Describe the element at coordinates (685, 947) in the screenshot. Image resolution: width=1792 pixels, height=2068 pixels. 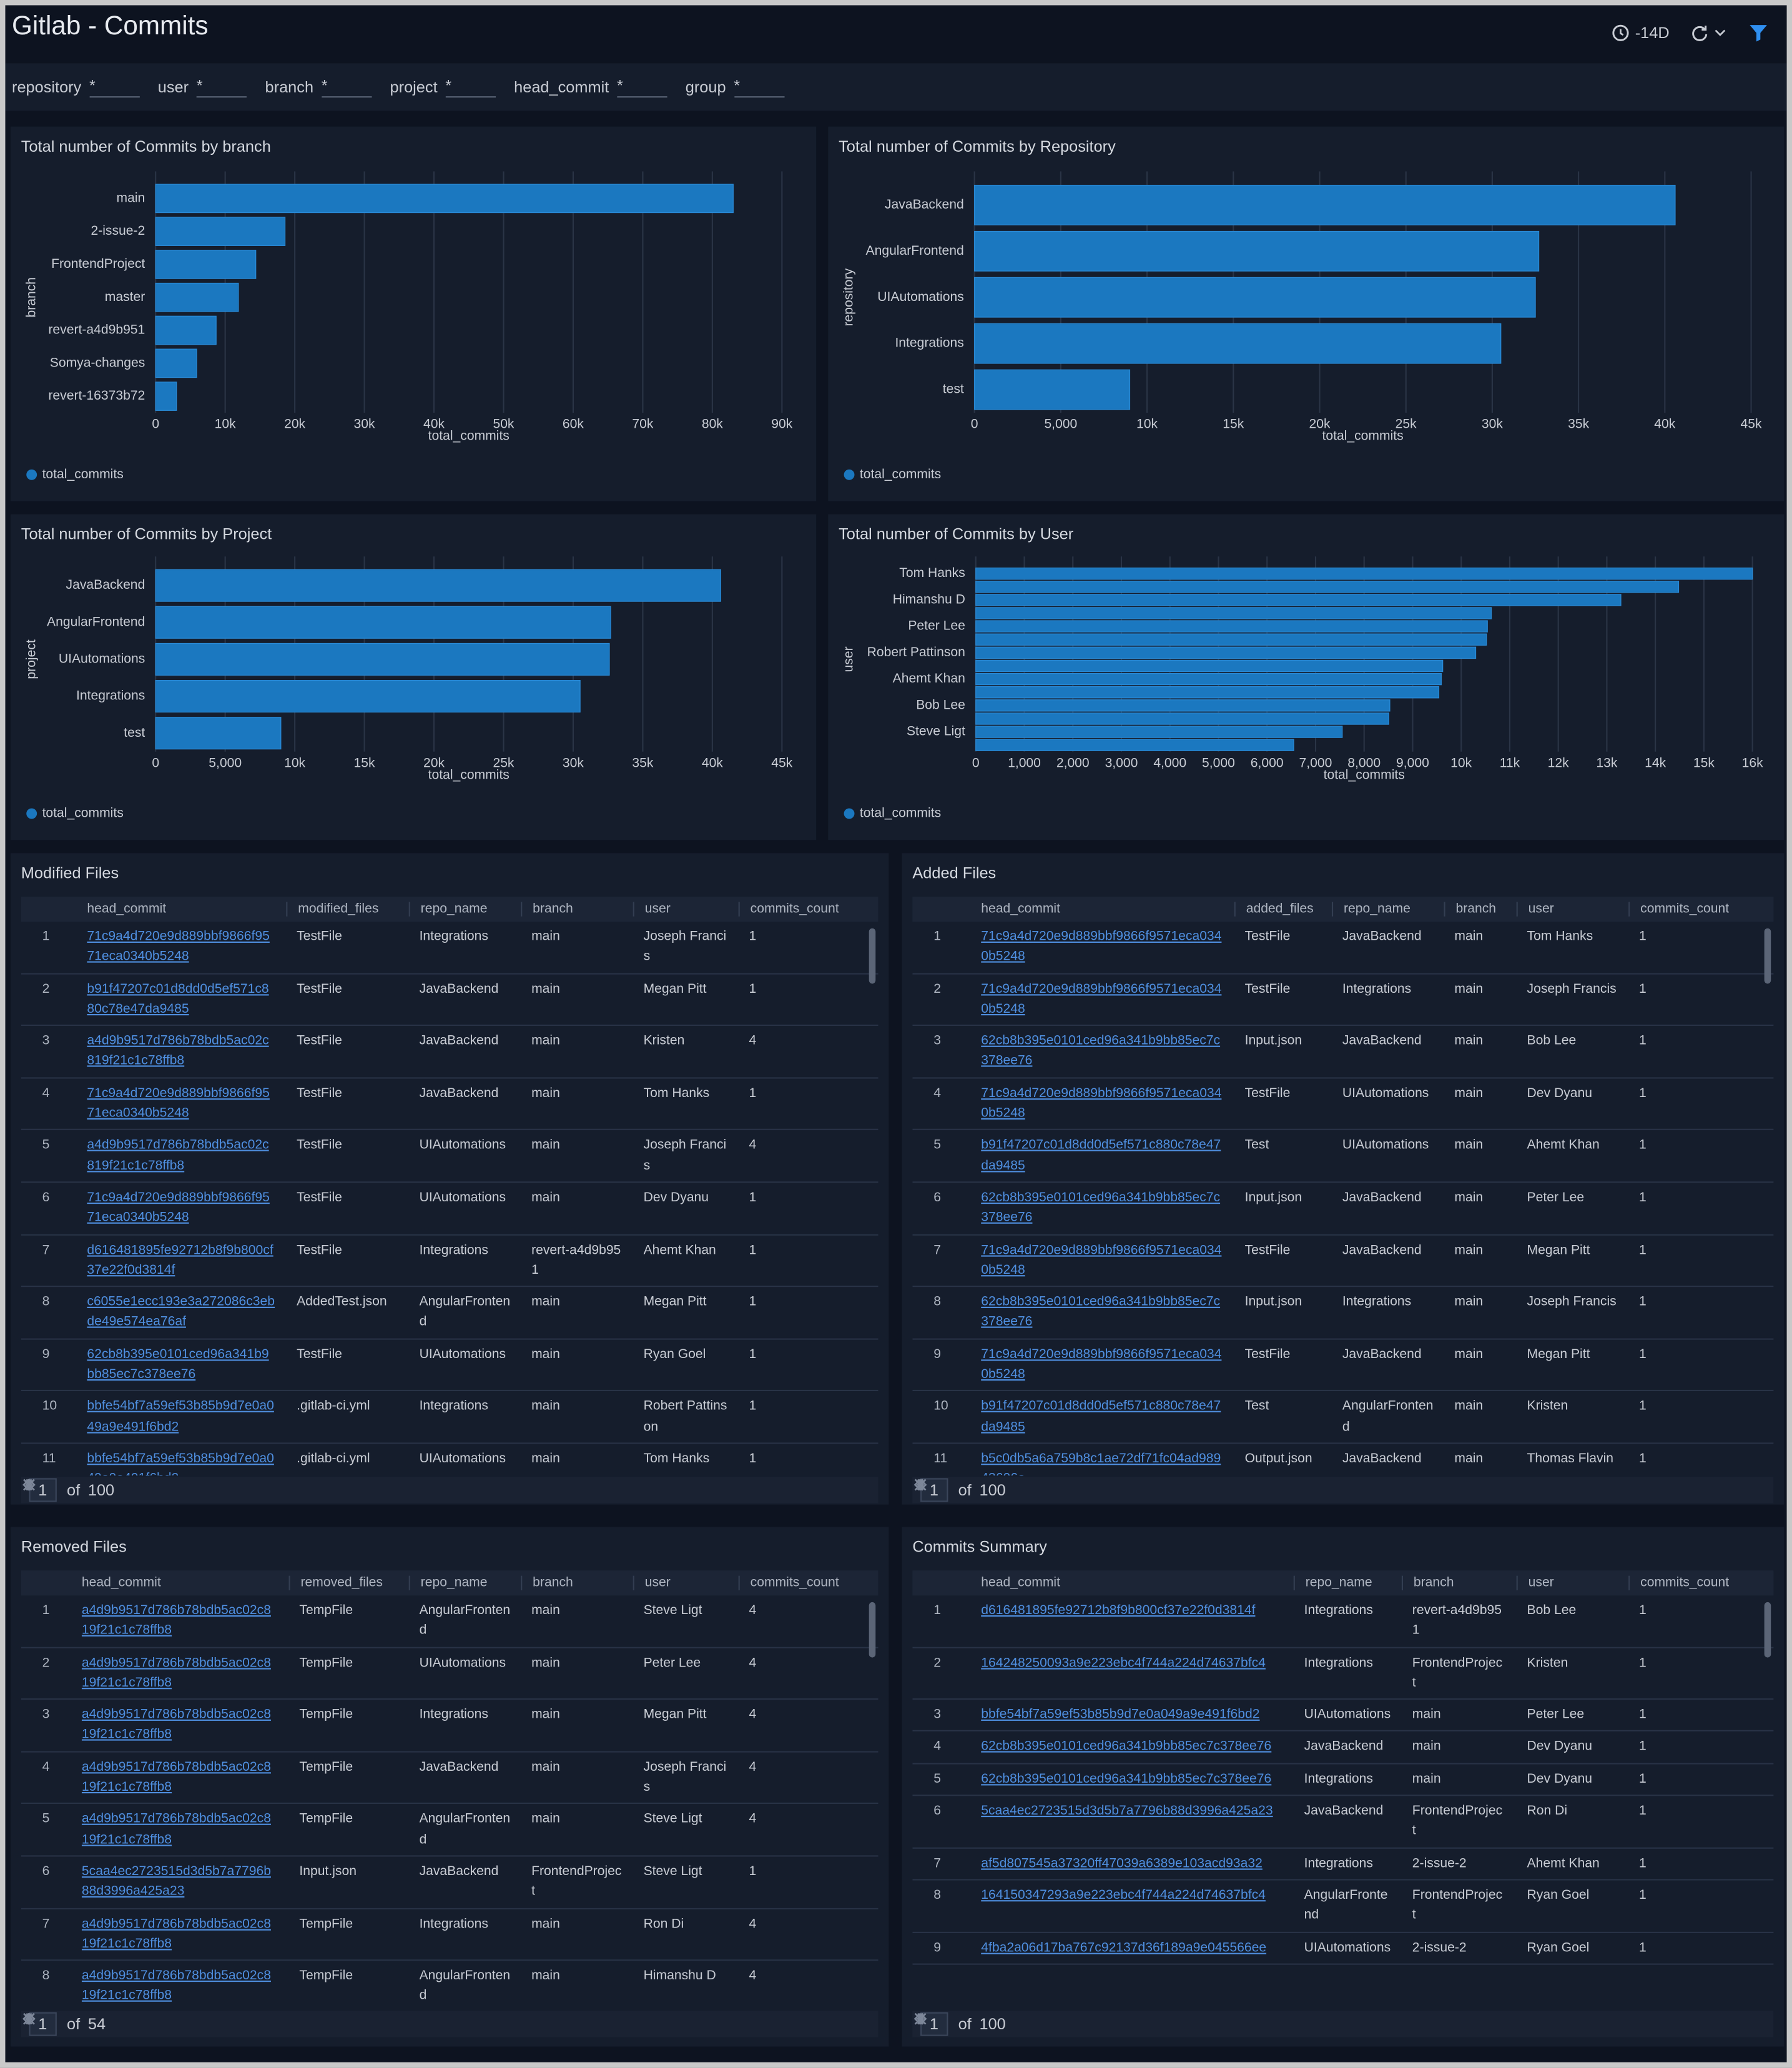
I see `table-cell: Joseph Francis` at that location.